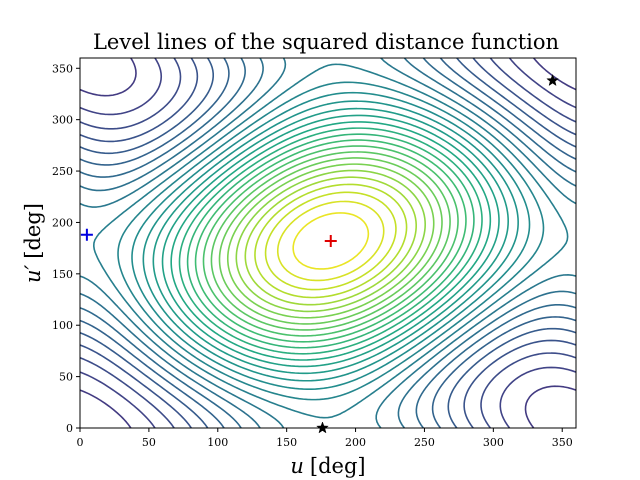 This screenshot has height=480, width=640. What do you see at coordinates (33, 231) in the screenshot?
I see `y-axis-unit: [deg]` at bounding box center [33, 231].